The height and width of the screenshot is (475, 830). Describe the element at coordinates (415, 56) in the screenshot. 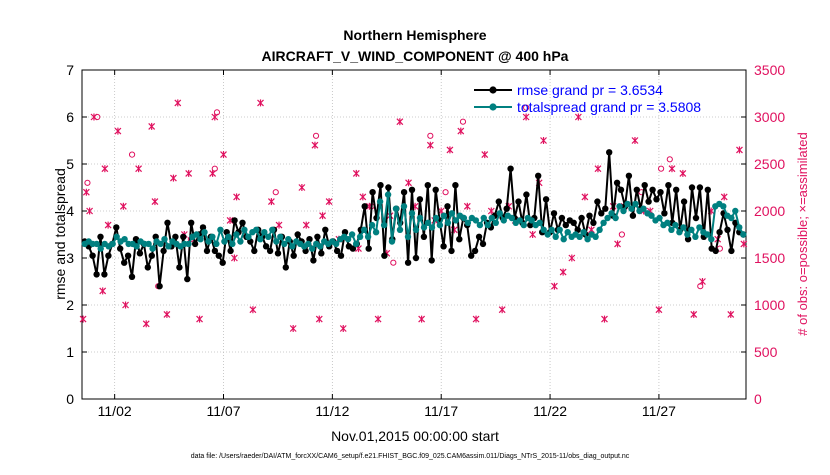

I see `chart-subtitle: AIRCRAFT_V_WIND_COMPONENT @ 400 hPa` at that location.